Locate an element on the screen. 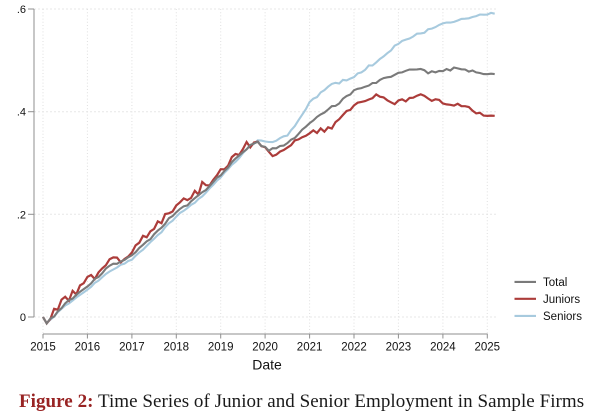 This screenshot has width=600, height=416. svg-text: Total is located at coordinates (555, 283).